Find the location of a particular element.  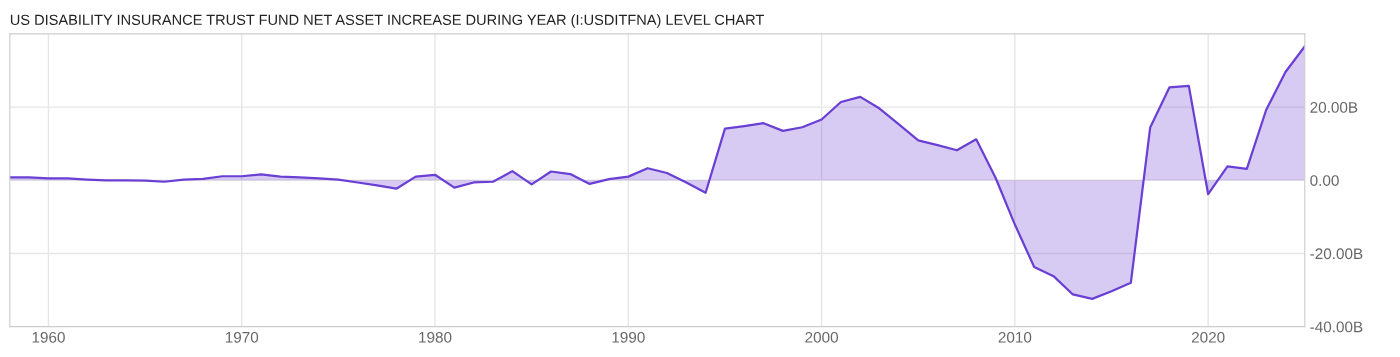

y-tick-label: 0.00 is located at coordinates (1324, 180).